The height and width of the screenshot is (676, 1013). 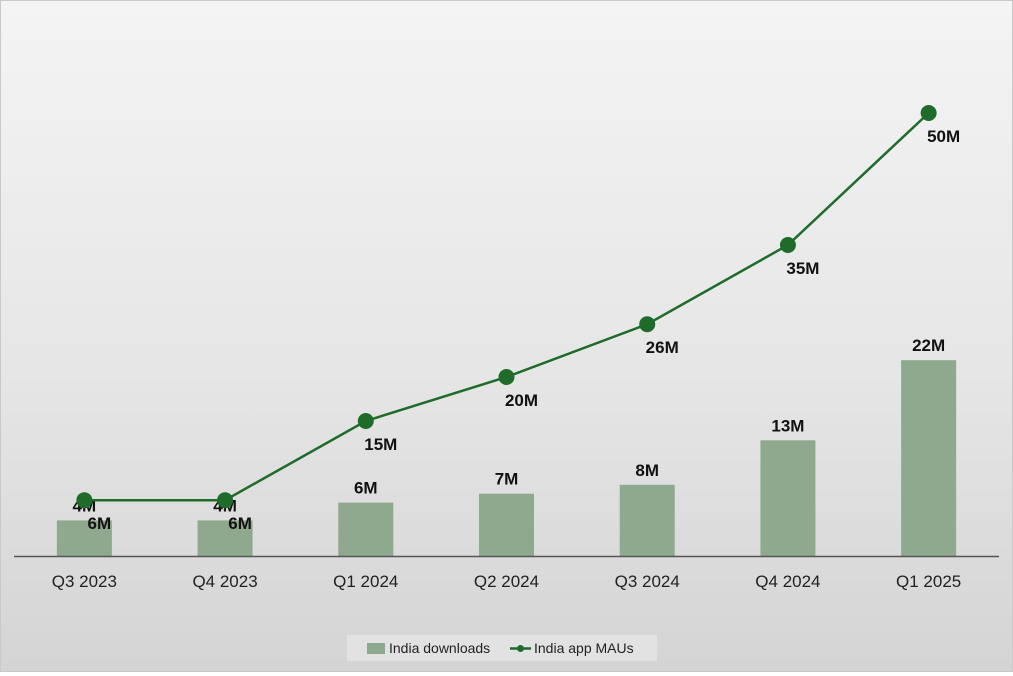 What do you see at coordinates (943, 136) in the screenshot?
I see `maus-value-label: 50M` at bounding box center [943, 136].